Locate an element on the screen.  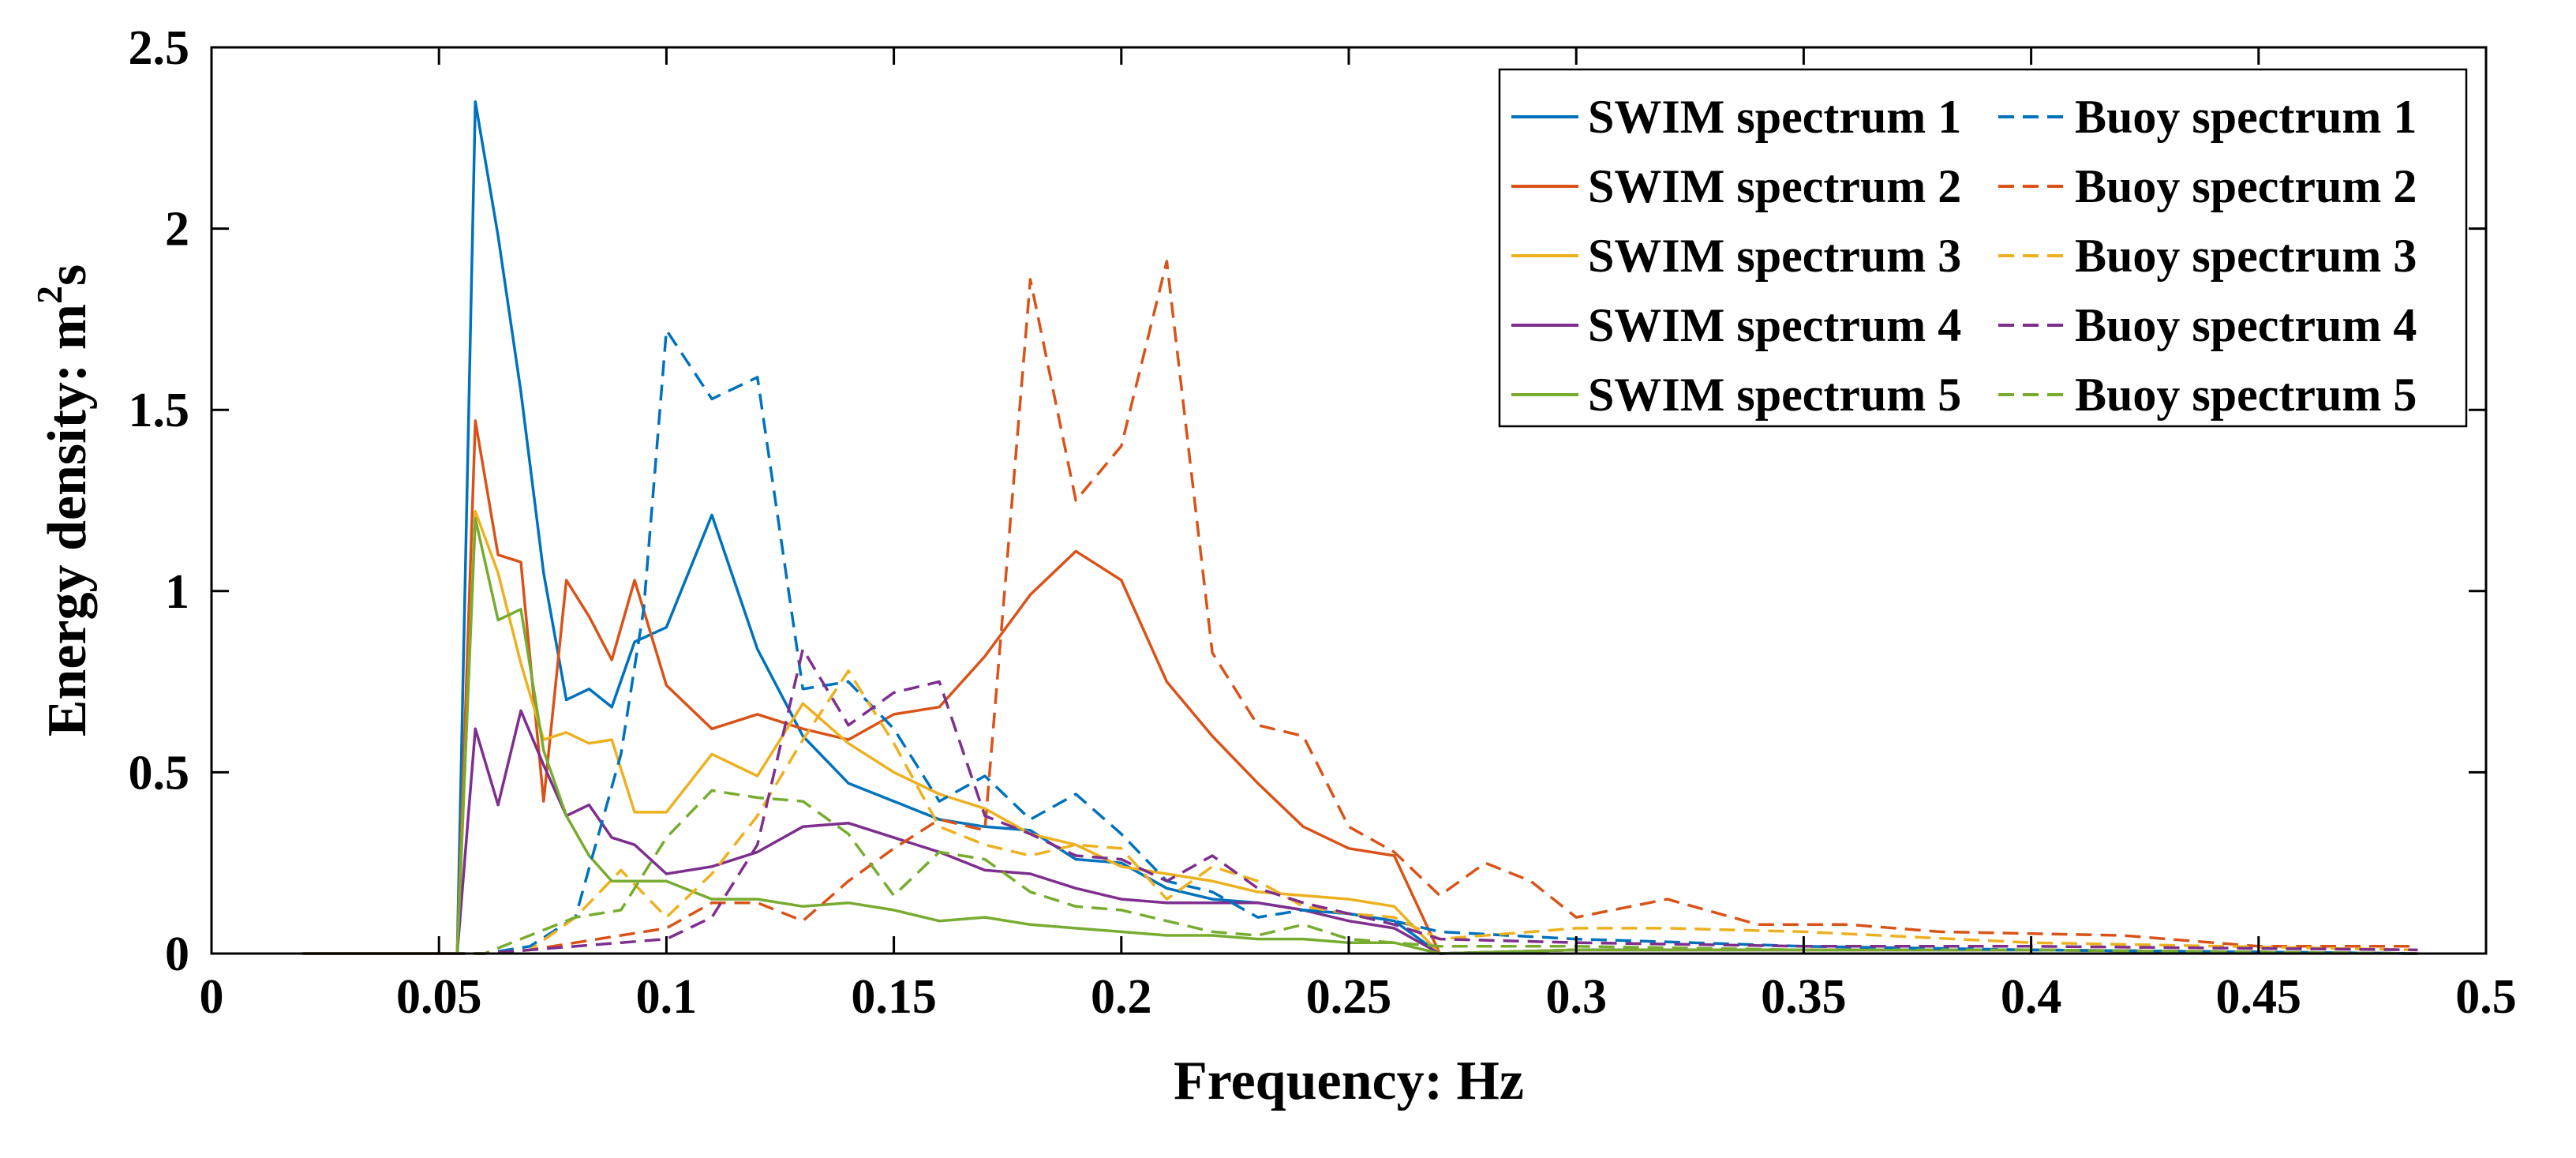
y-axis-label-suffix: s is located at coordinates (67, 275).